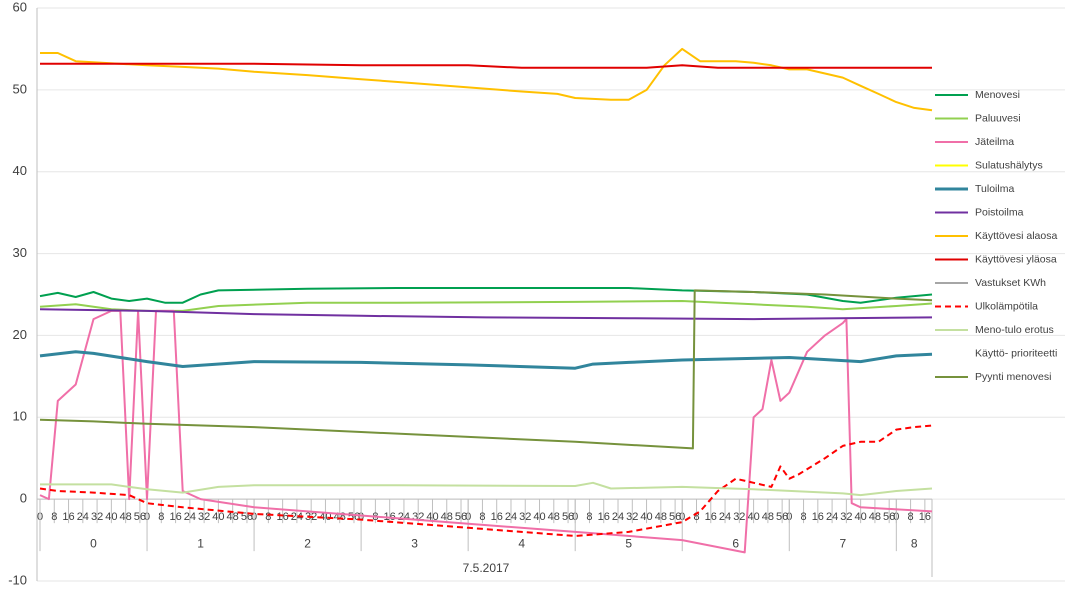  I want to click on group-label: 1, so click(200, 543).